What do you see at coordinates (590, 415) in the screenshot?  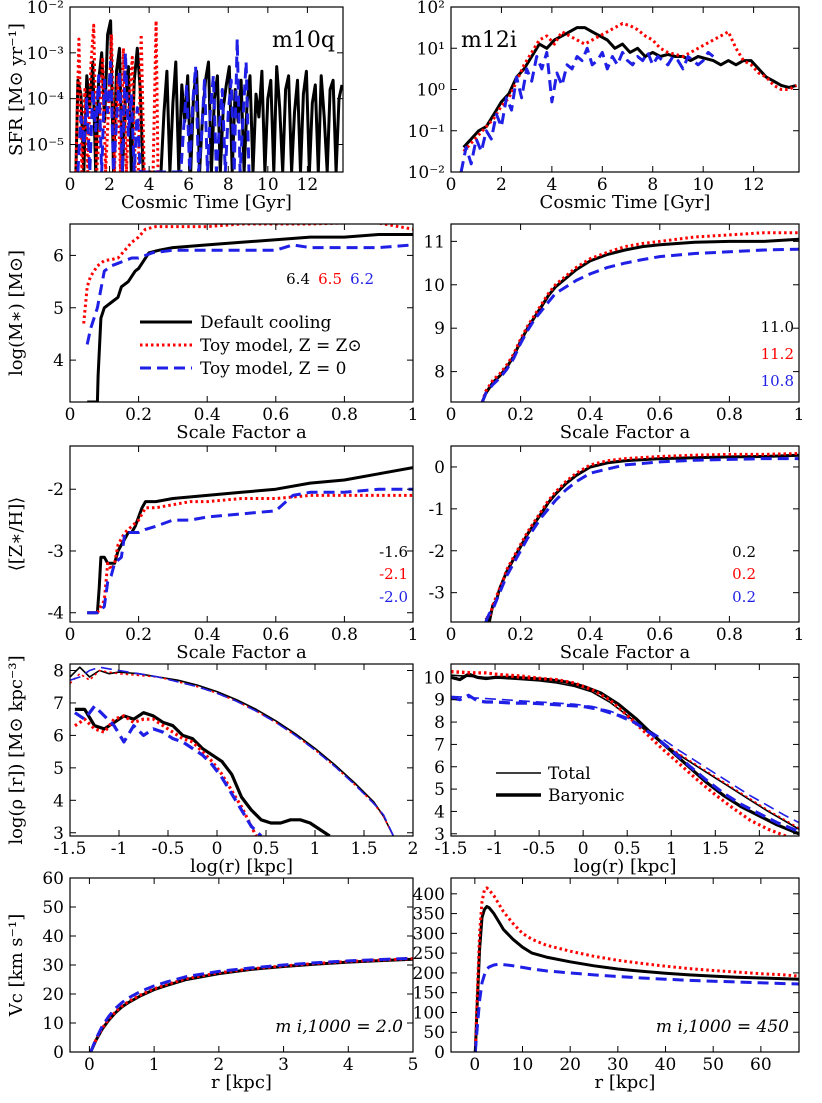 I see `mstar-m12i-xtick-label: 0.4` at bounding box center [590, 415].